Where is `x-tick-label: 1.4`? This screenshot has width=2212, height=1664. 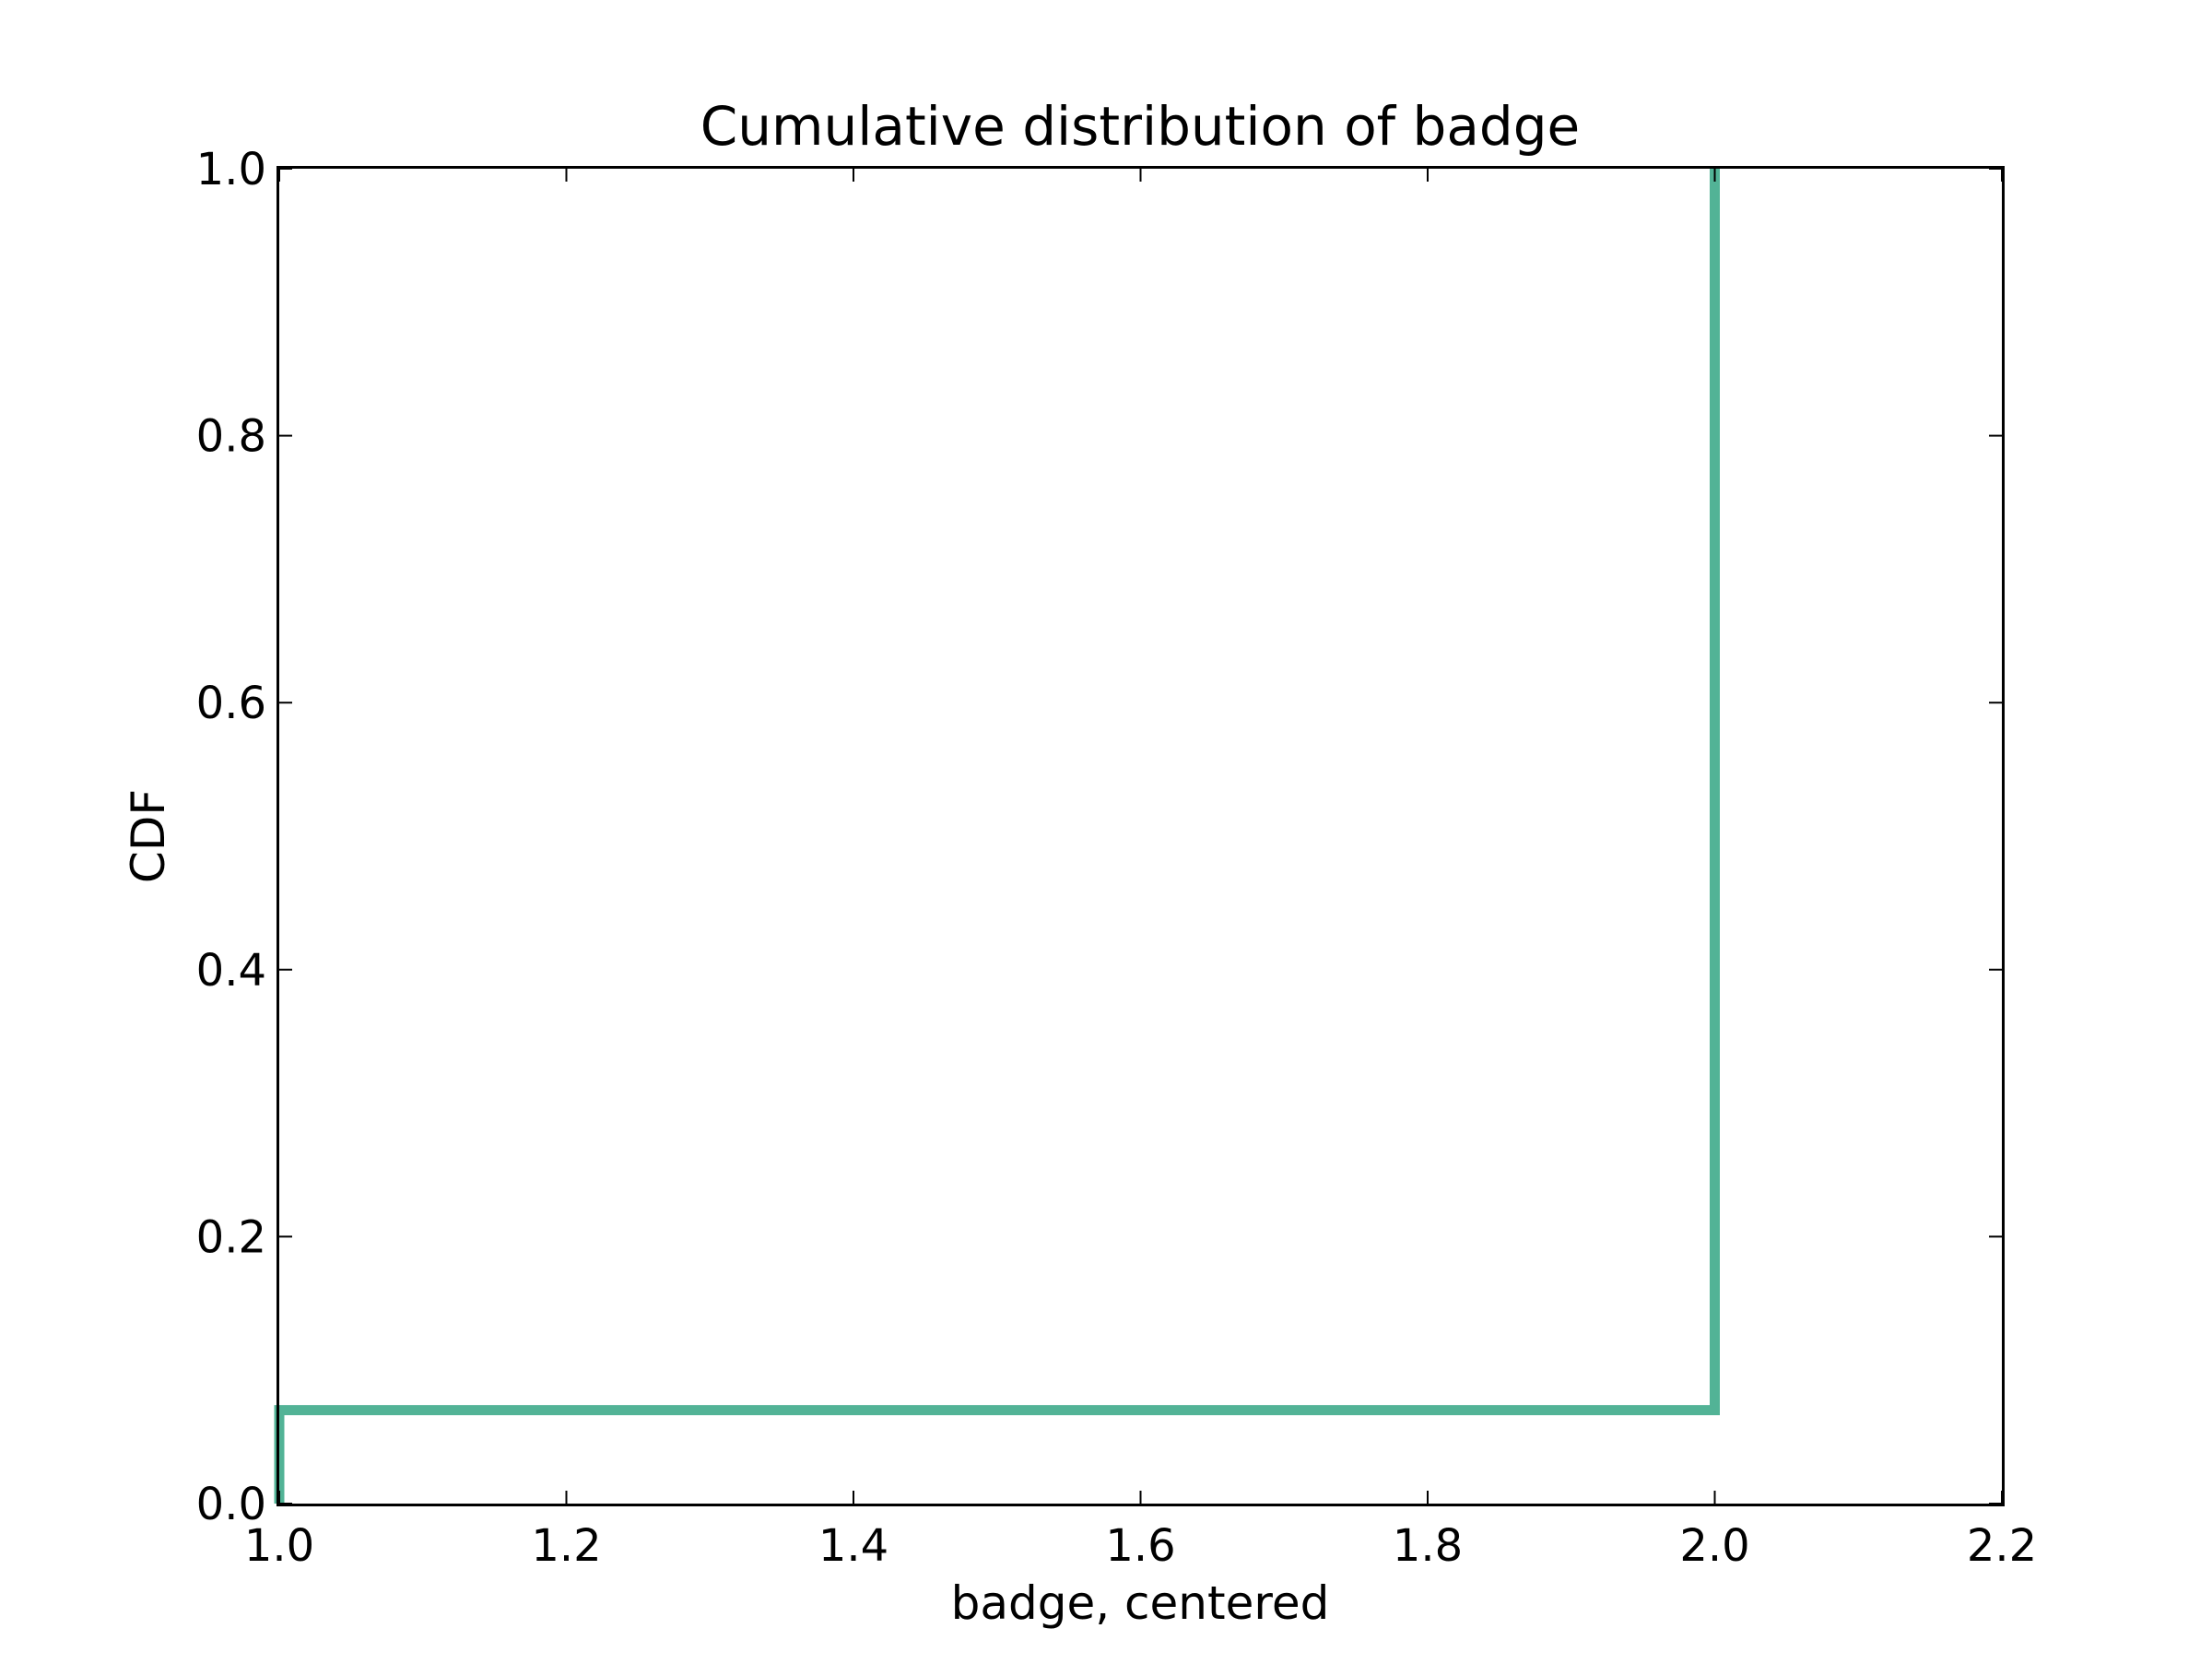 x-tick-label: 1.4 is located at coordinates (853, 1546).